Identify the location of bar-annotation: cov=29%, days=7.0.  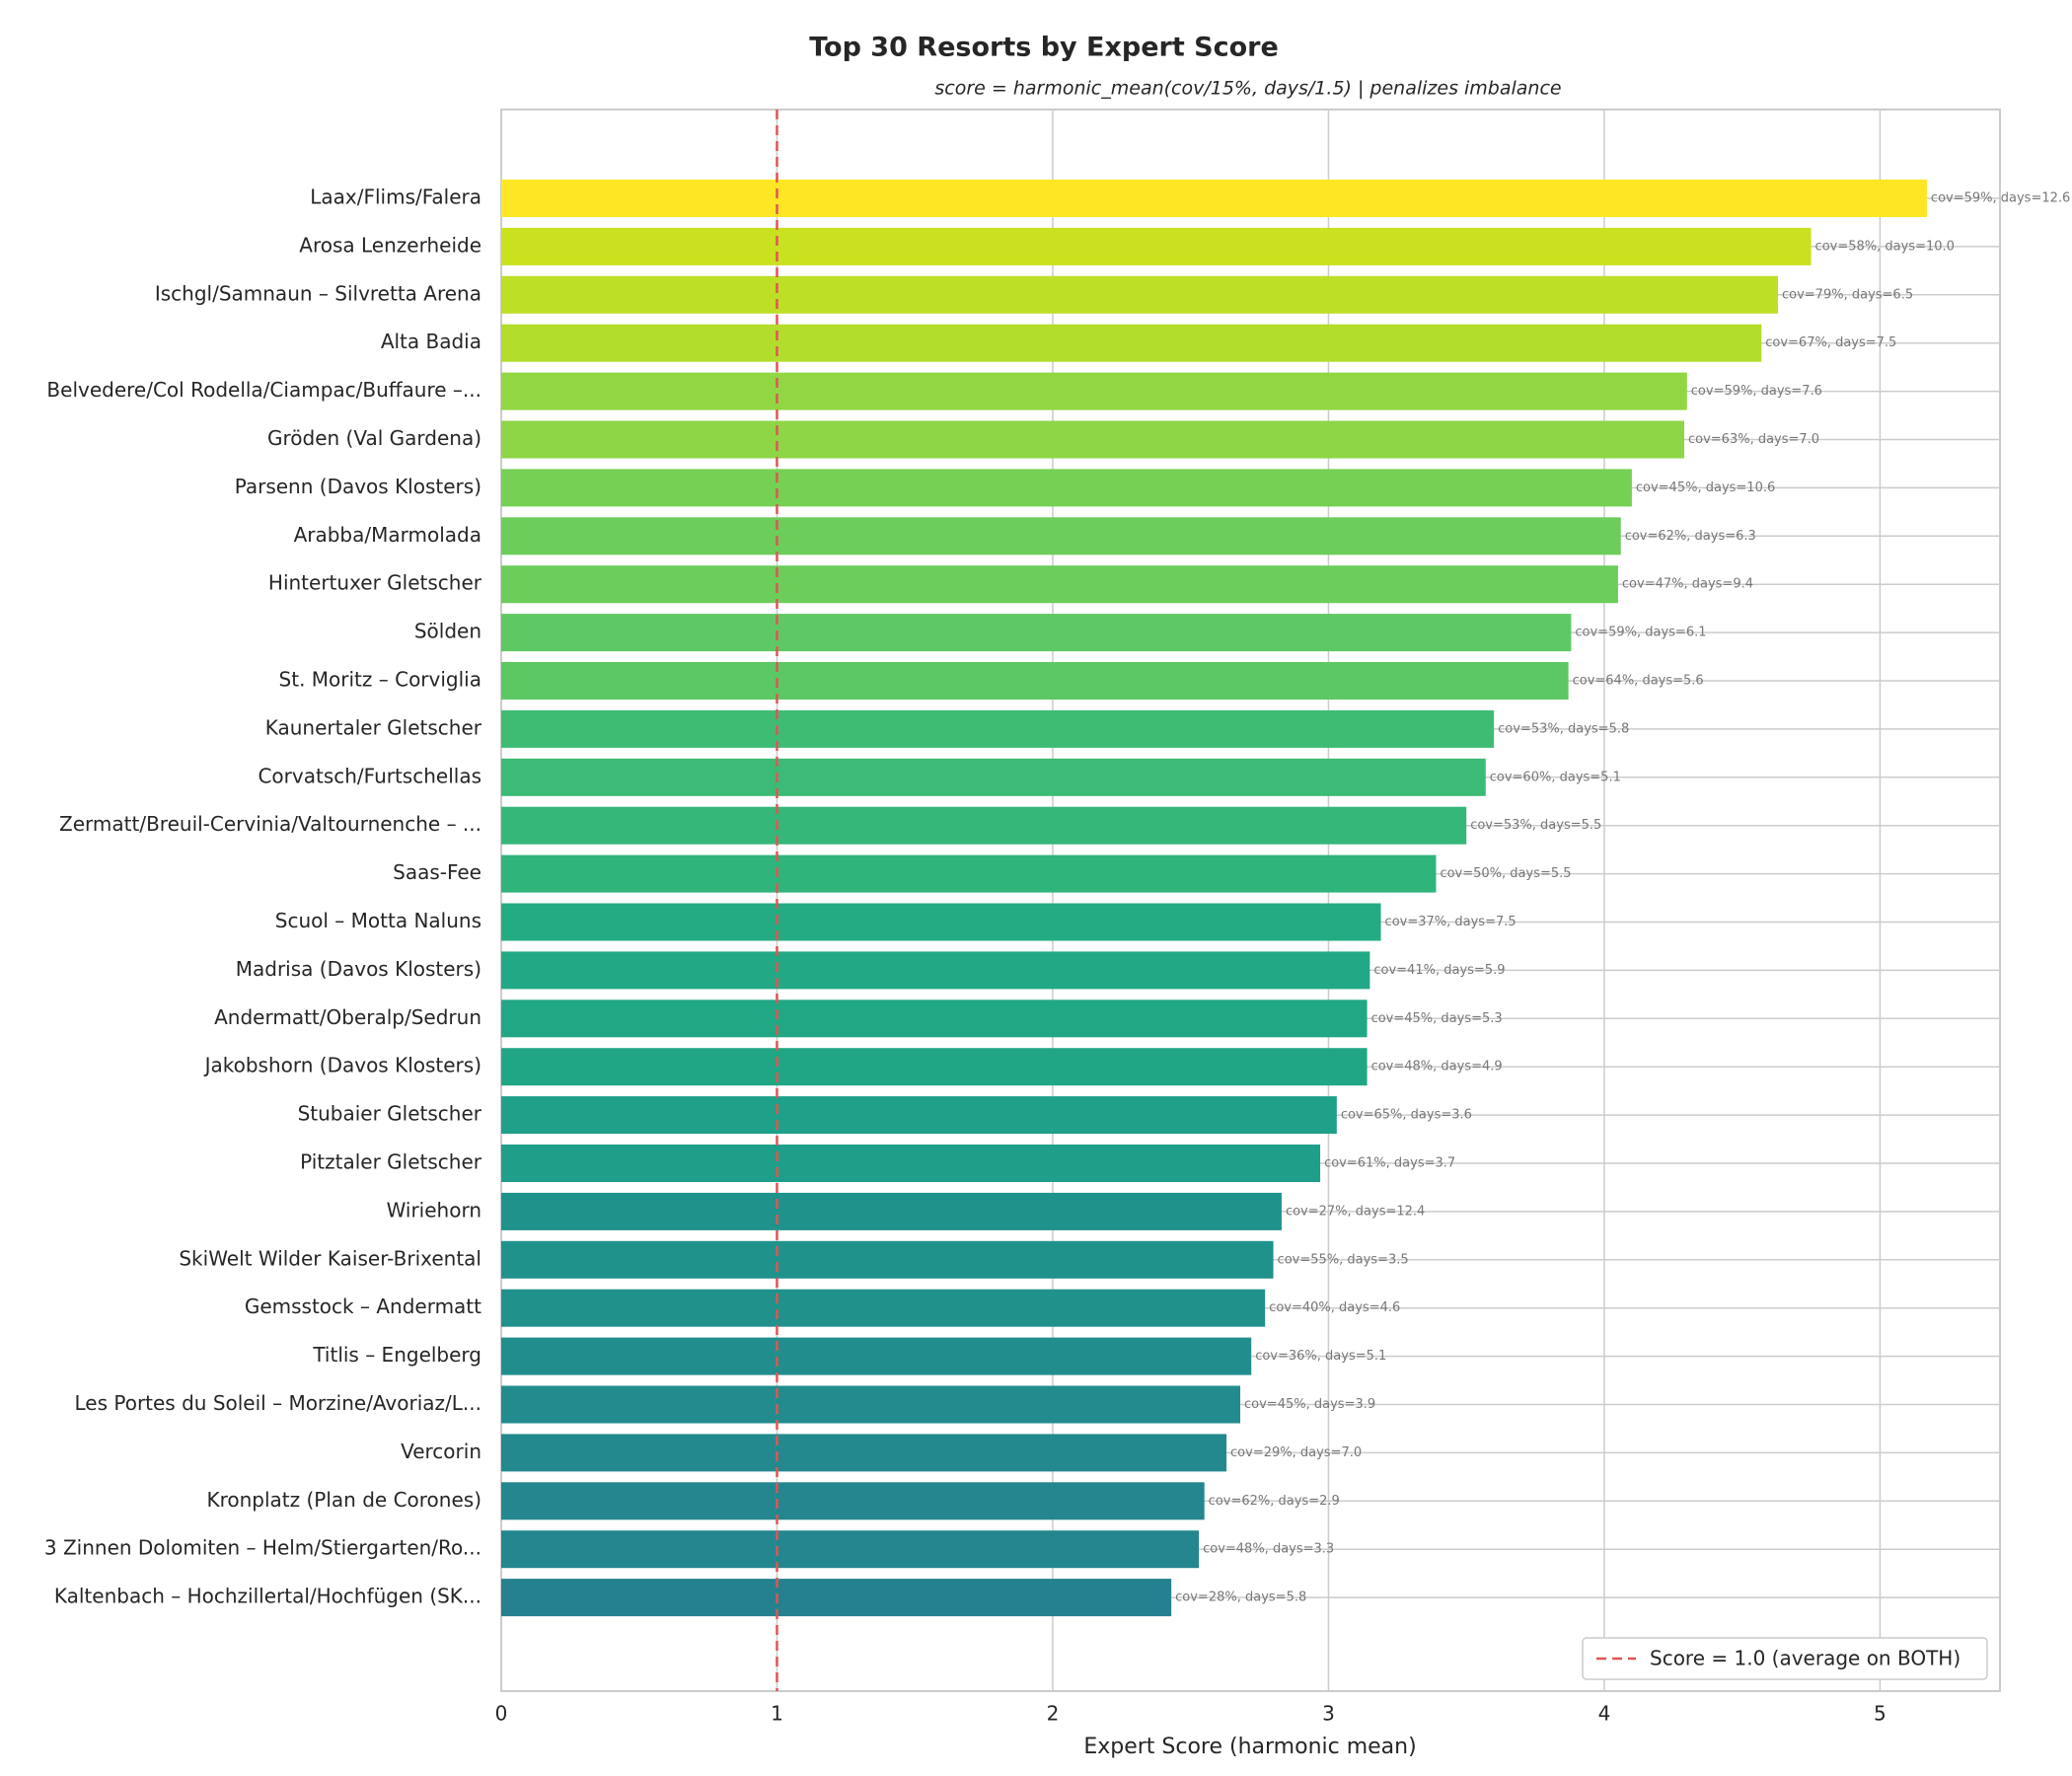
(1296, 1453).